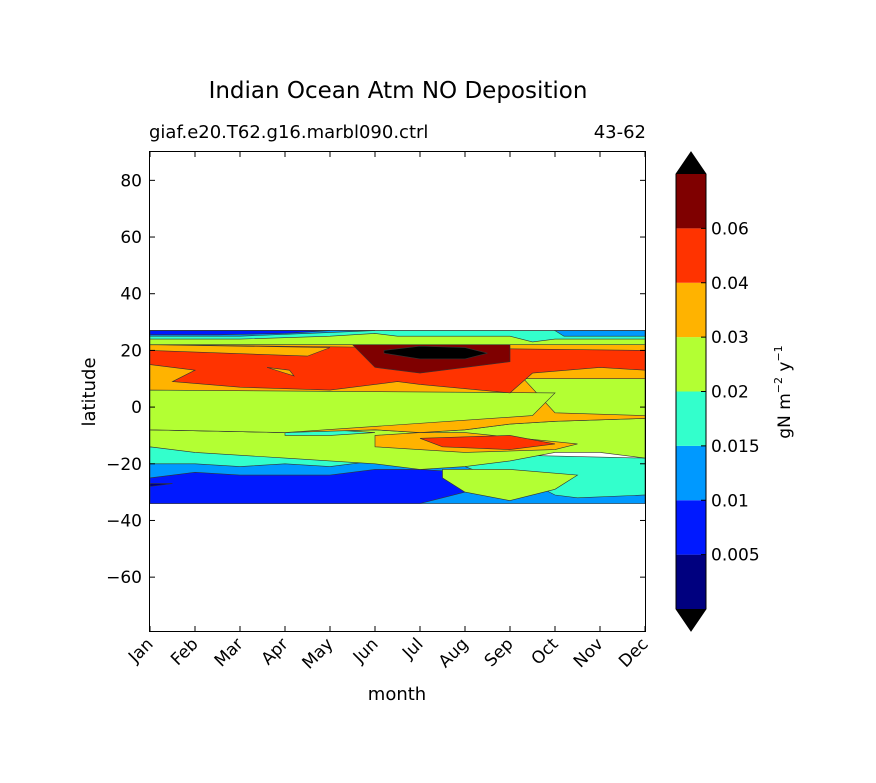 Image resolution: width=876 pixels, height=783 pixels. Describe the element at coordinates (589, 653) in the screenshot. I see `x-tick-label: Nov` at that location.